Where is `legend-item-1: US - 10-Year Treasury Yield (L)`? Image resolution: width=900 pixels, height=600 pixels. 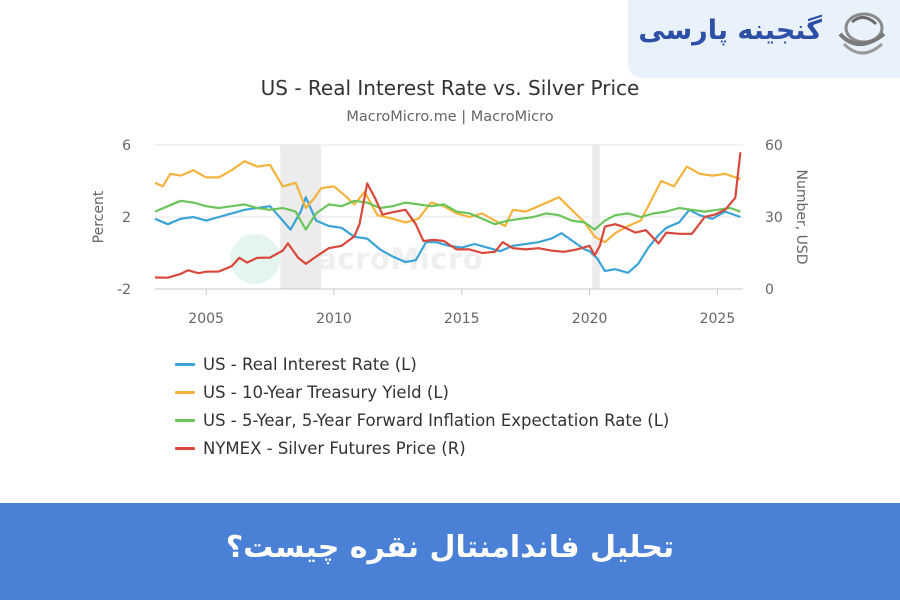
legend-item-1: US - 10-Year Treasury Yield (L) is located at coordinates (422, 392).